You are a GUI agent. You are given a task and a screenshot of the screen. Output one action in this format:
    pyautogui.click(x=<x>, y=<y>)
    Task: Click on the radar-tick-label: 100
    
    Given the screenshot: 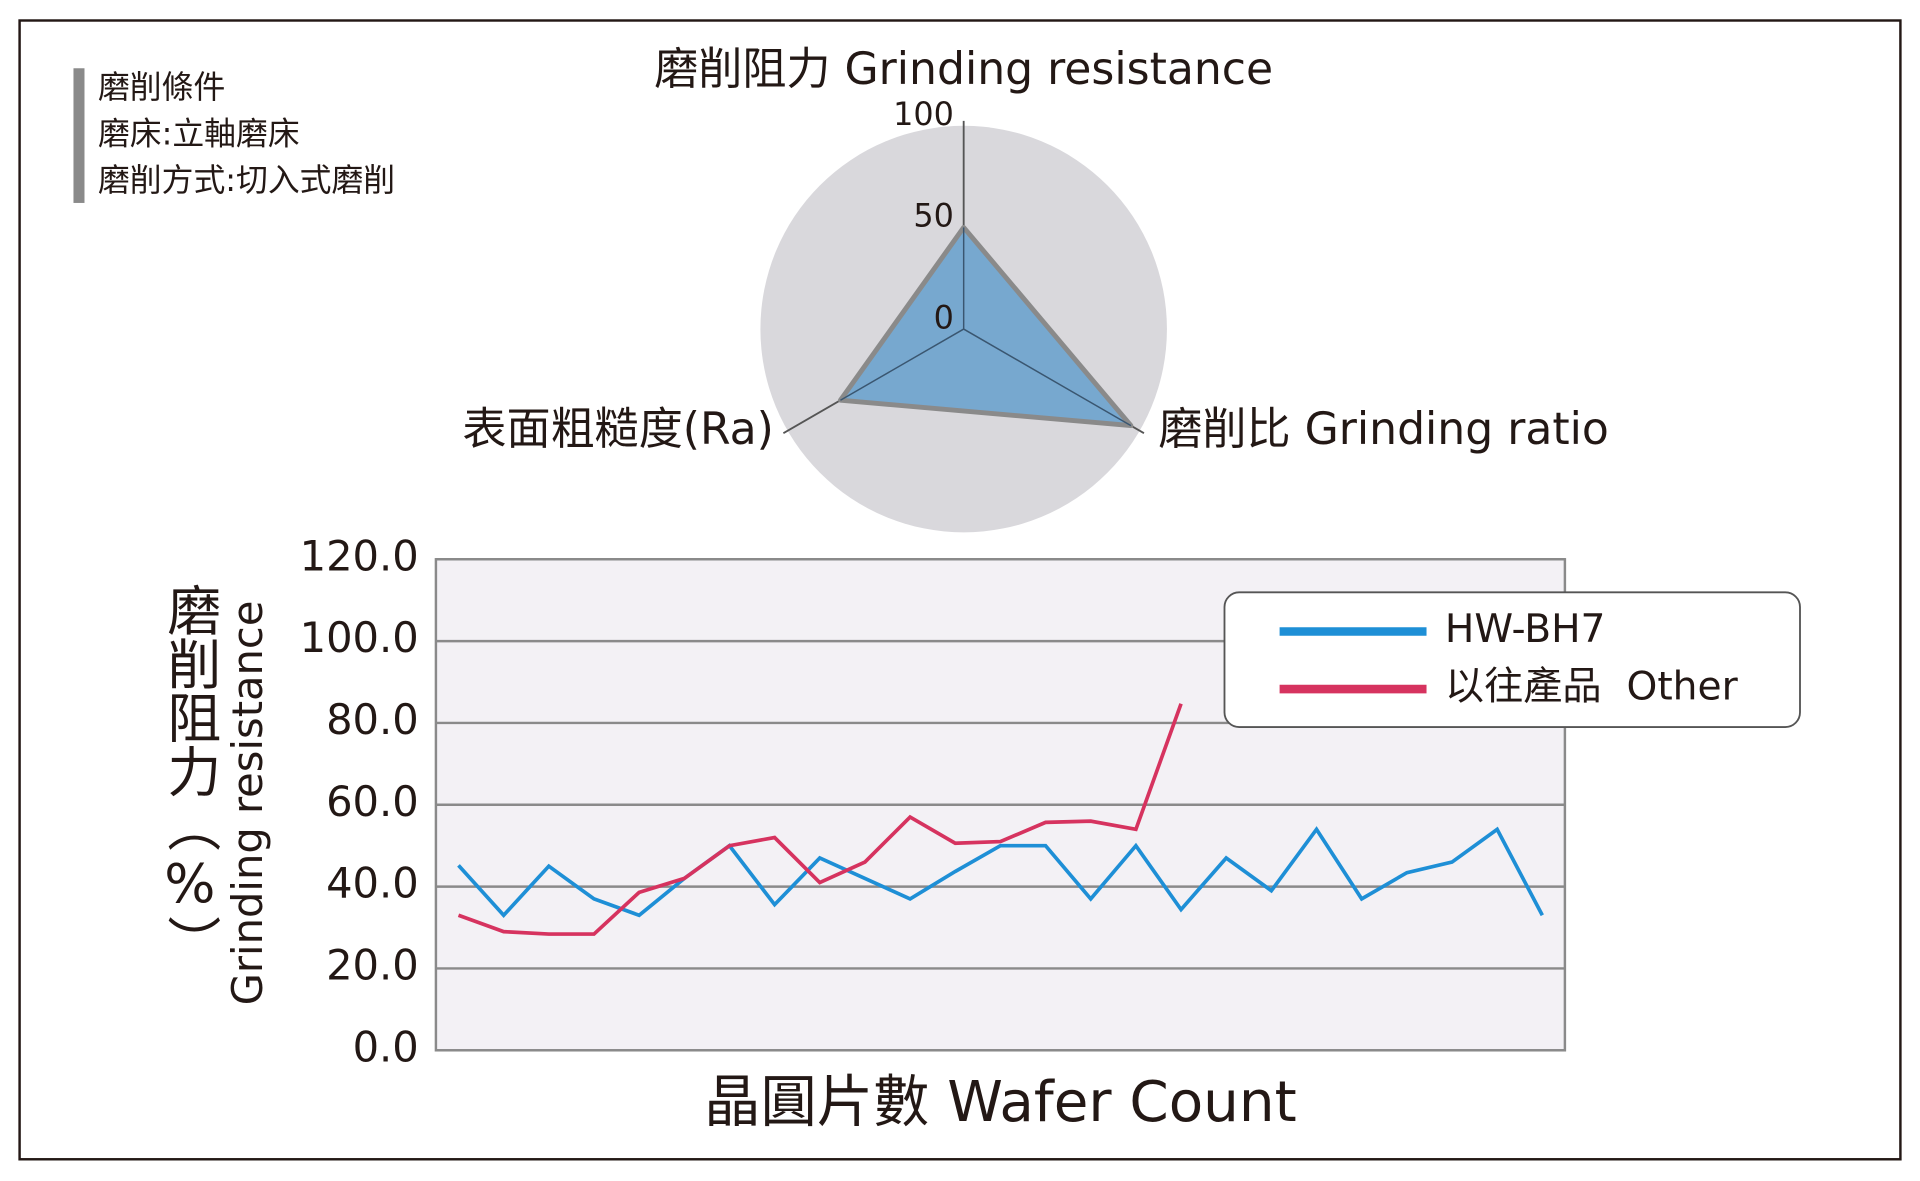 What is the action you would take?
    pyautogui.click(x=923, y=114)
    